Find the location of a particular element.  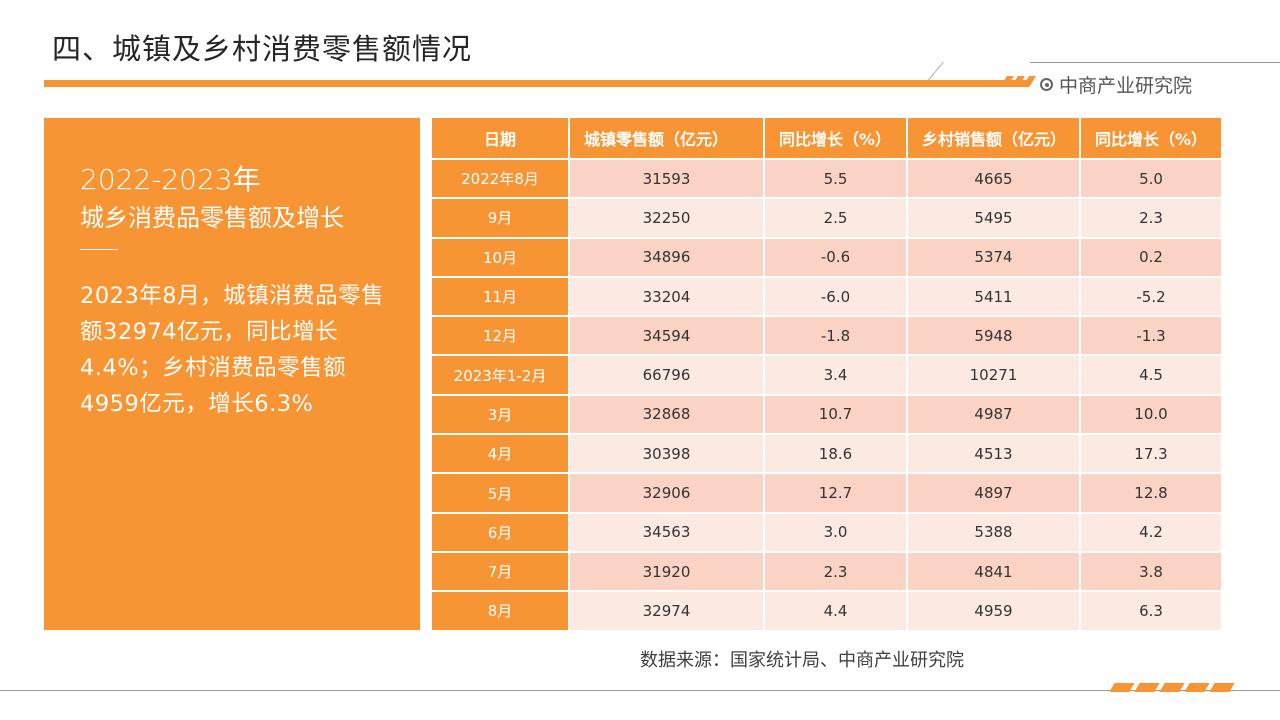

footer-stripes is located at coordinates (1172, 687).